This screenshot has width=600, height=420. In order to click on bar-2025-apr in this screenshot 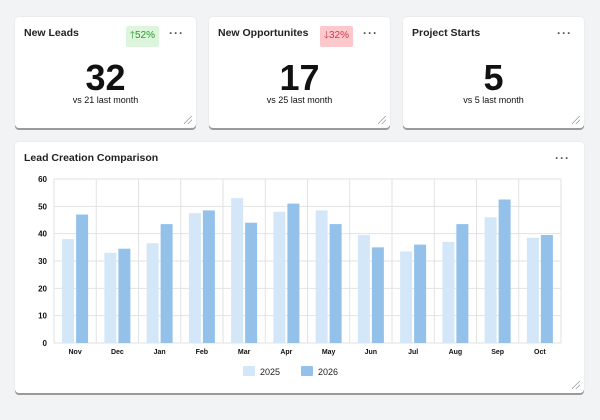, I will do `click(279, 277)`.